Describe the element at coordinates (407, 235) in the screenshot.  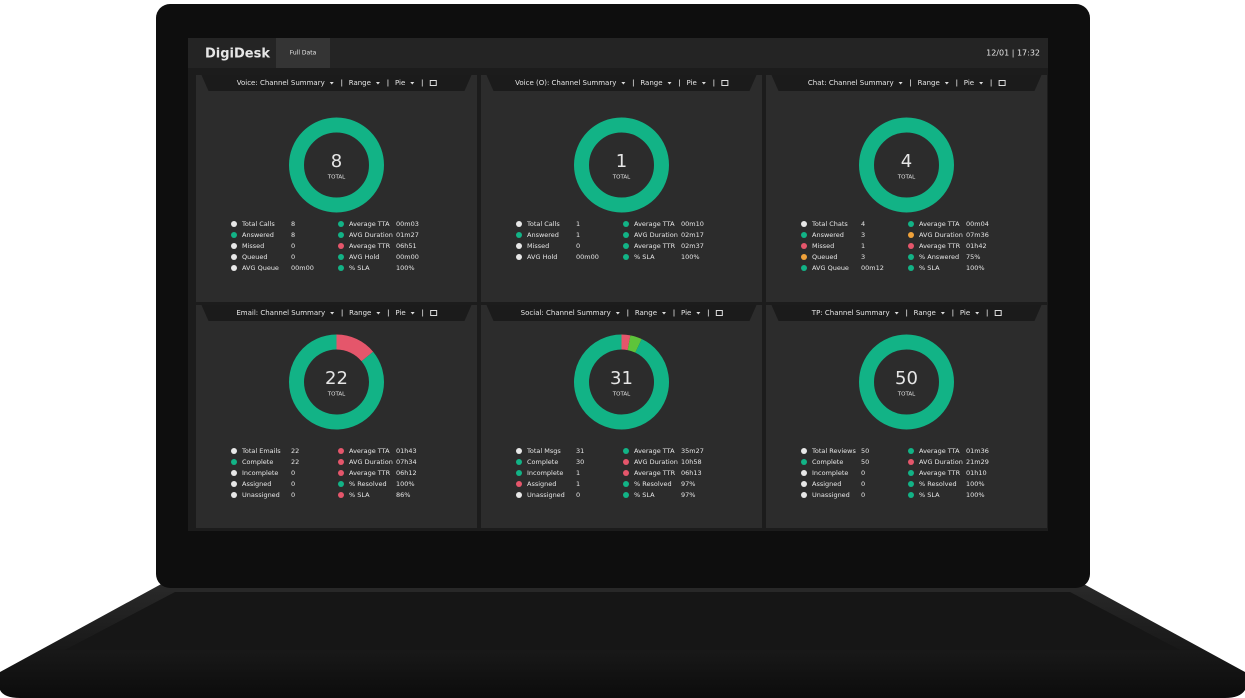
I see `stat-value: 01m27` at that location.